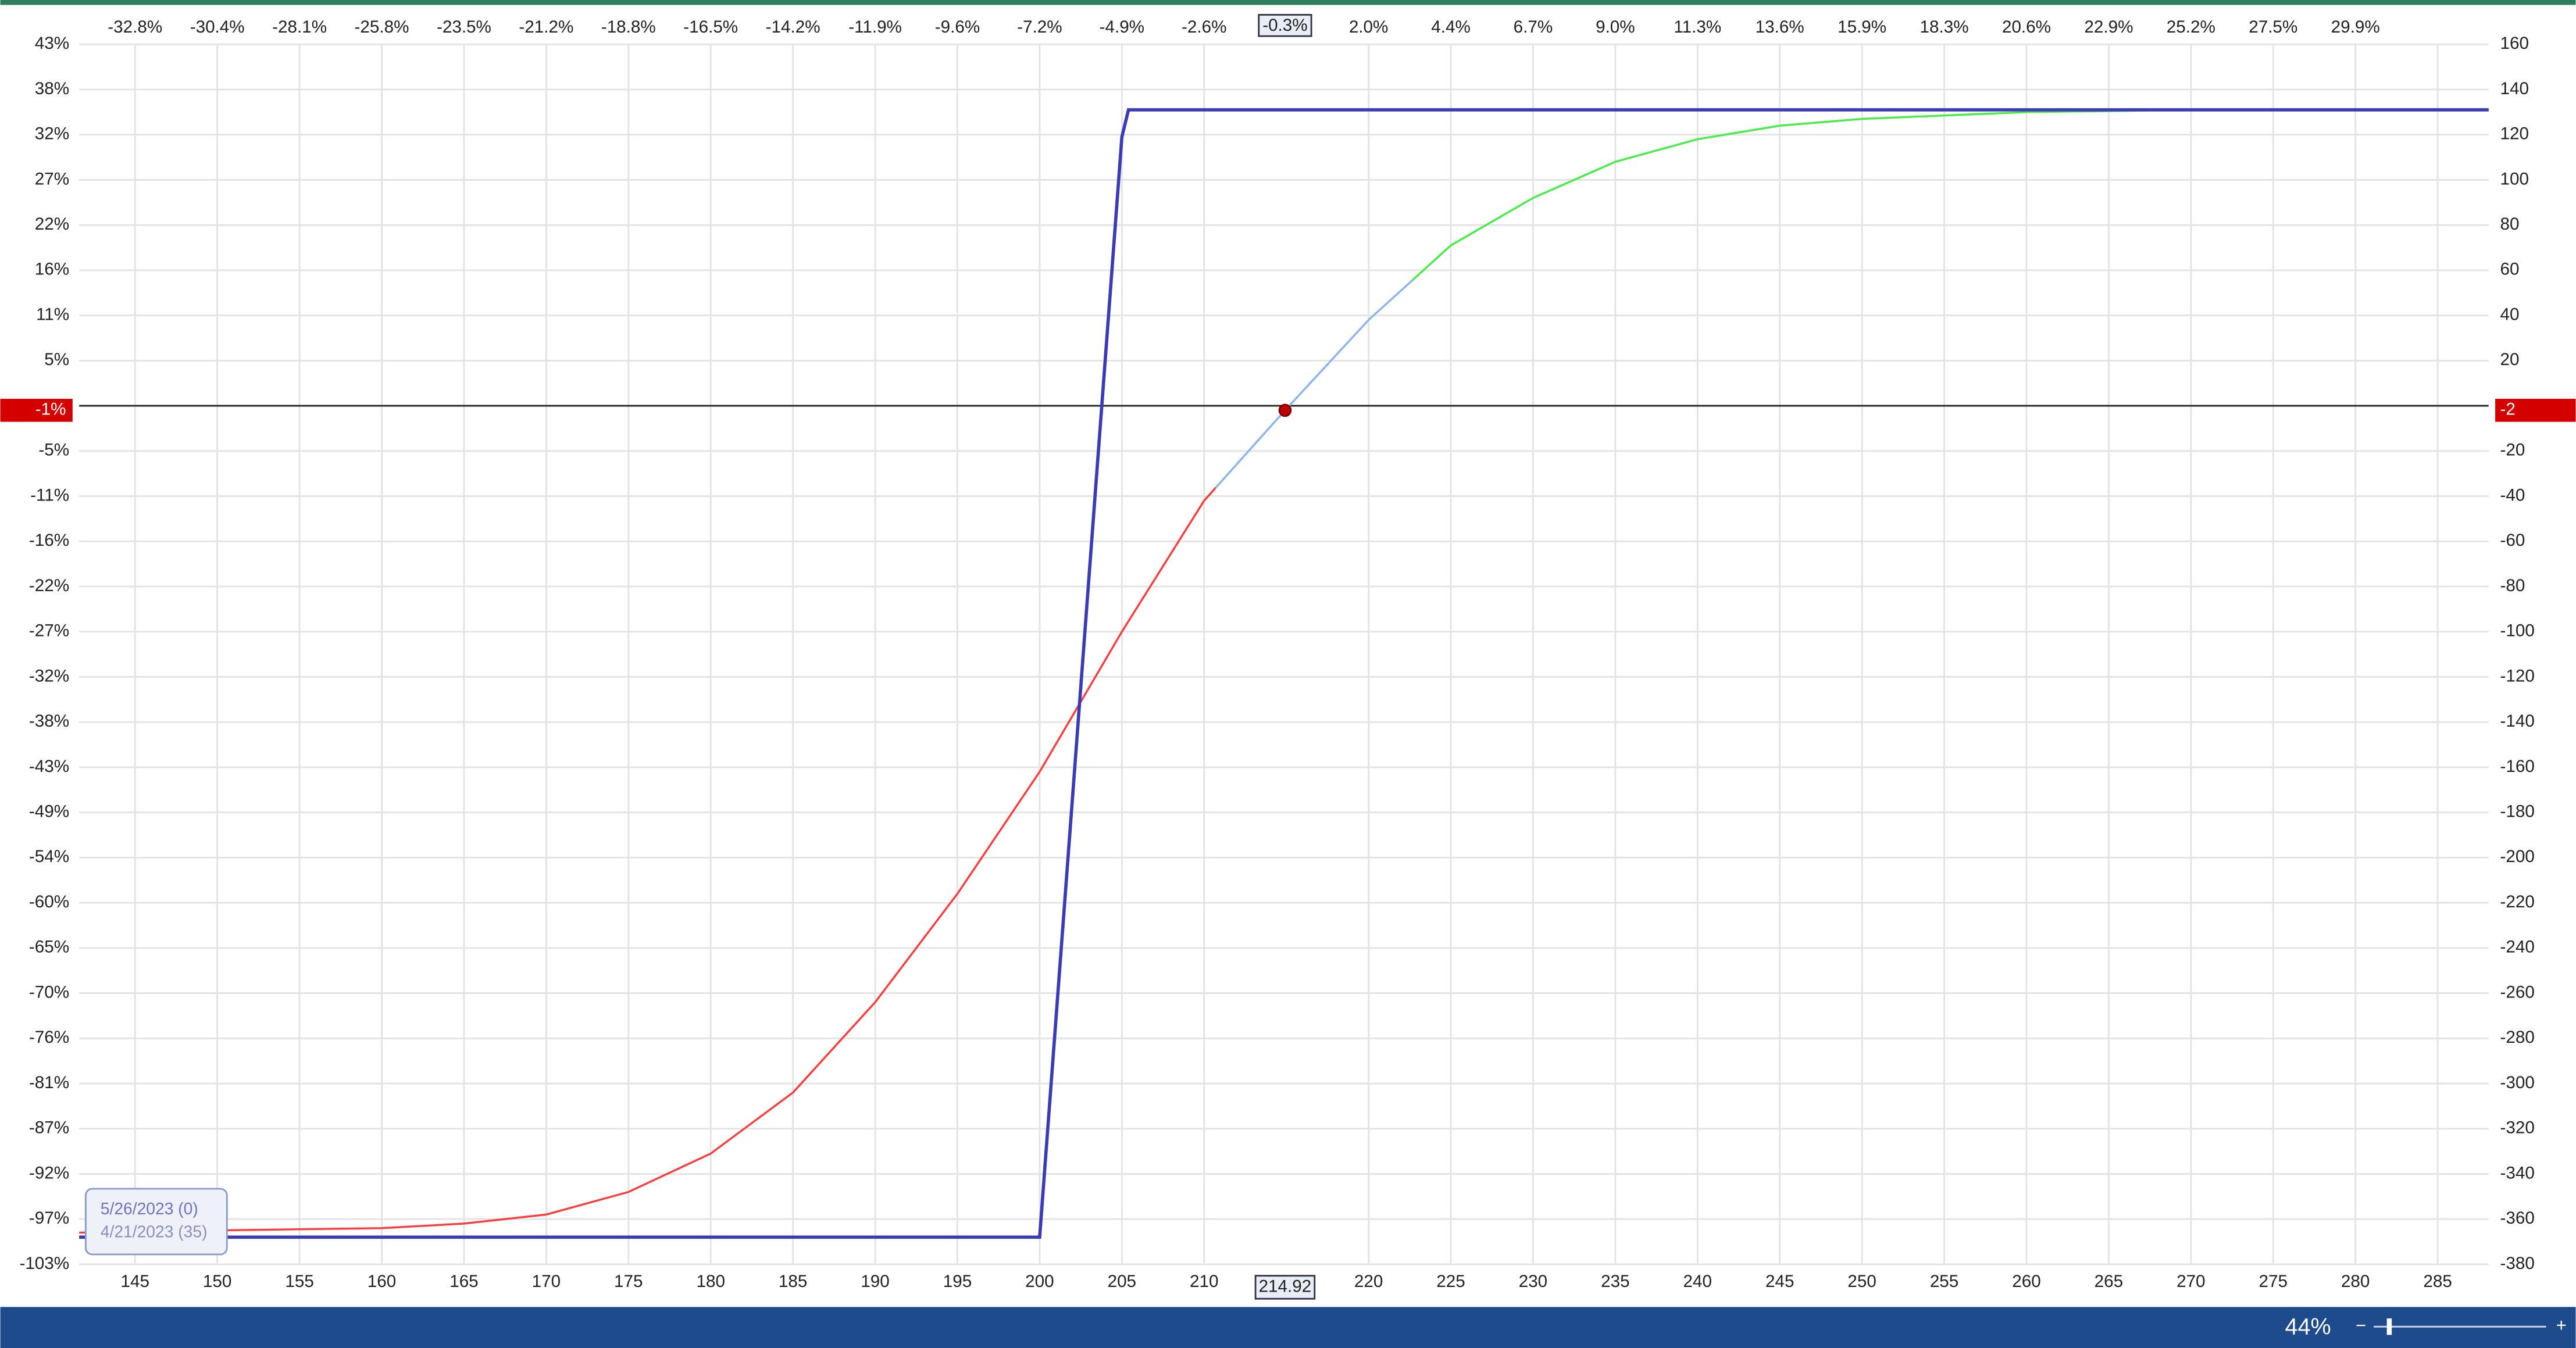  What do you see at coordinates (2109, 1282) in the screenshot?
I see `x-tick-label: 265` at bounding box center [2109, 1282].